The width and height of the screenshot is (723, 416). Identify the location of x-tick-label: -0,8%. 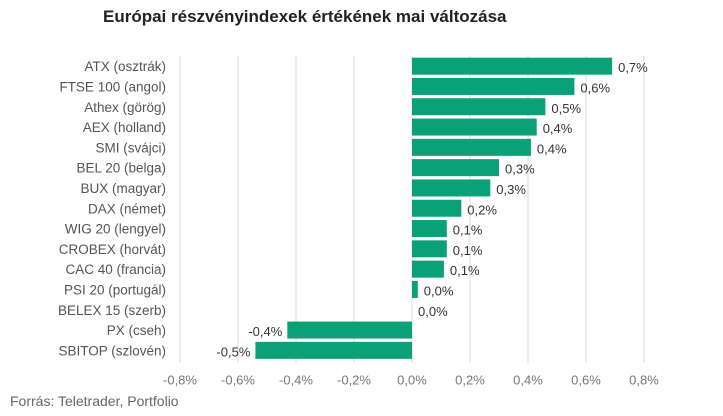
(180, 380).